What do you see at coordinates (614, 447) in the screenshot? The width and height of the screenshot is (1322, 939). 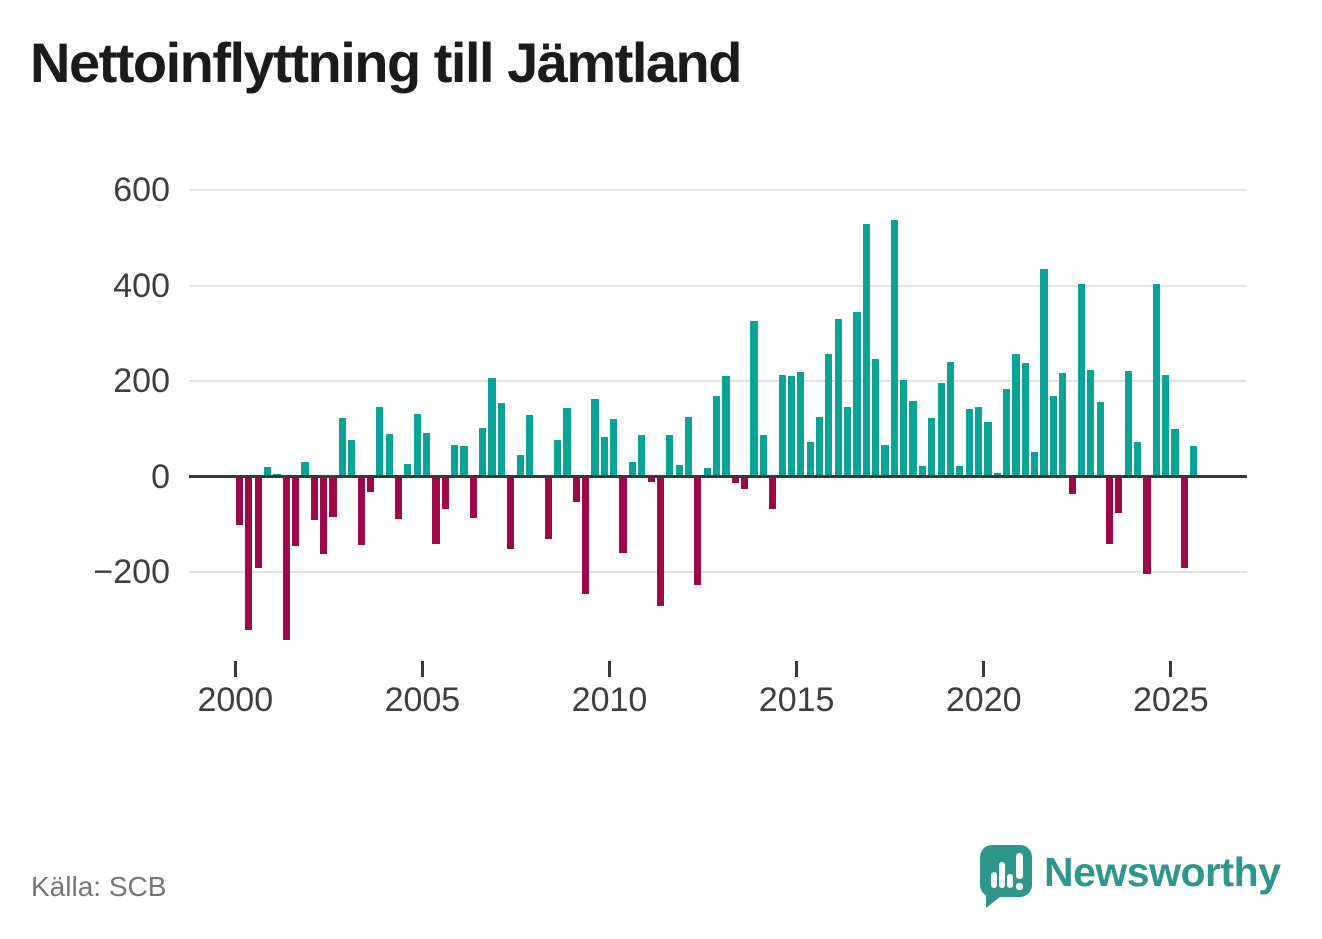 I see `bar-2010Q1` at bounding box center [614, 447].